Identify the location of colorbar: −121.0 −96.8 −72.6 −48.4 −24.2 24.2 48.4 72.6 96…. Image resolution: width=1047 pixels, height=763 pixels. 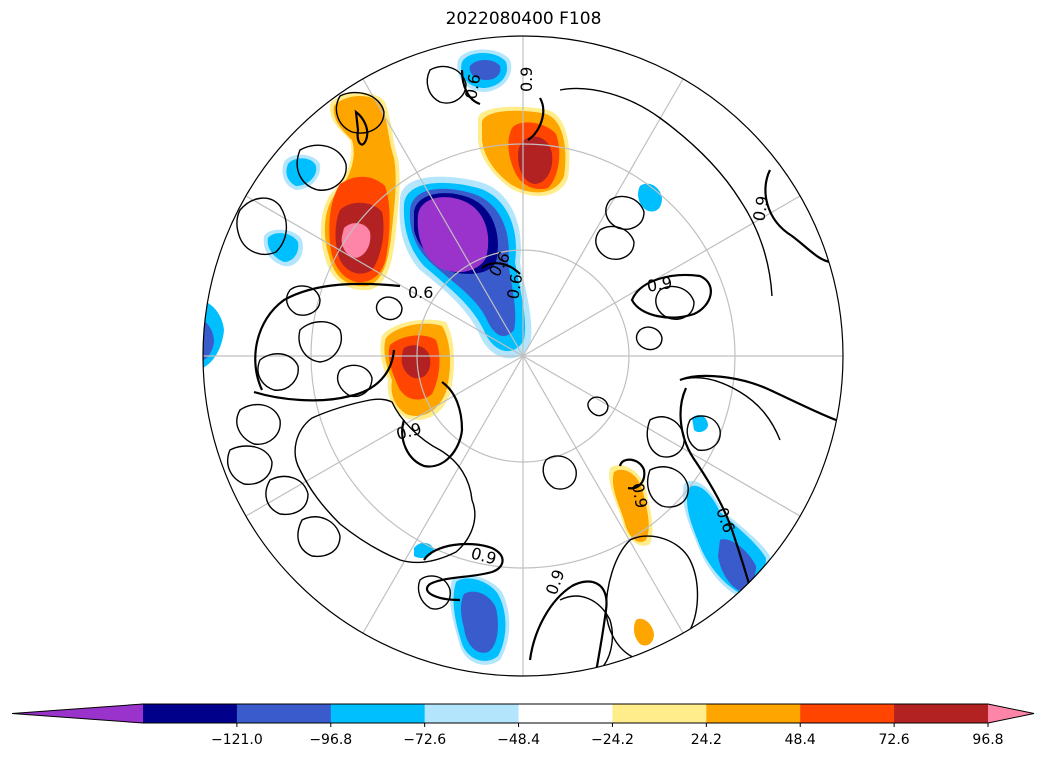
(523, 725).